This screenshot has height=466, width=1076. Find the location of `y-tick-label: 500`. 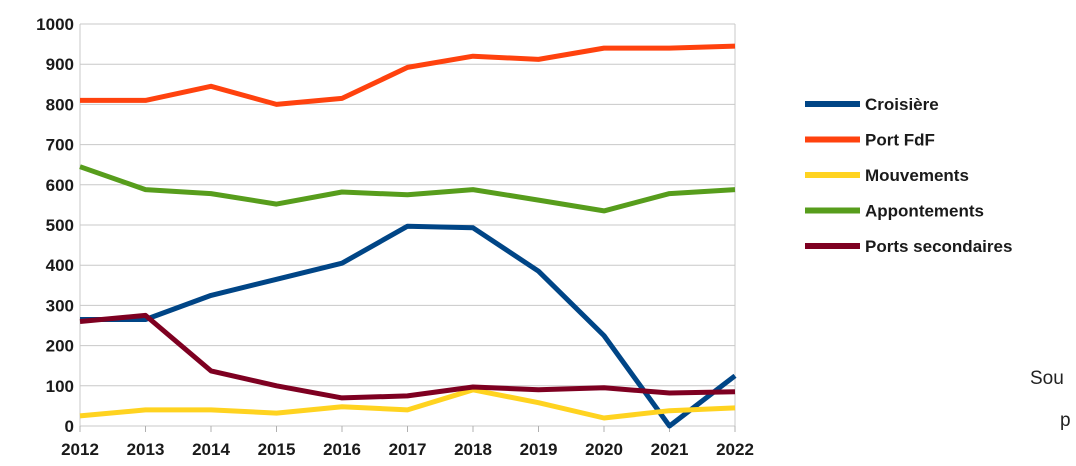

y-tick-label: 500 is located at coordinates (60, 225).